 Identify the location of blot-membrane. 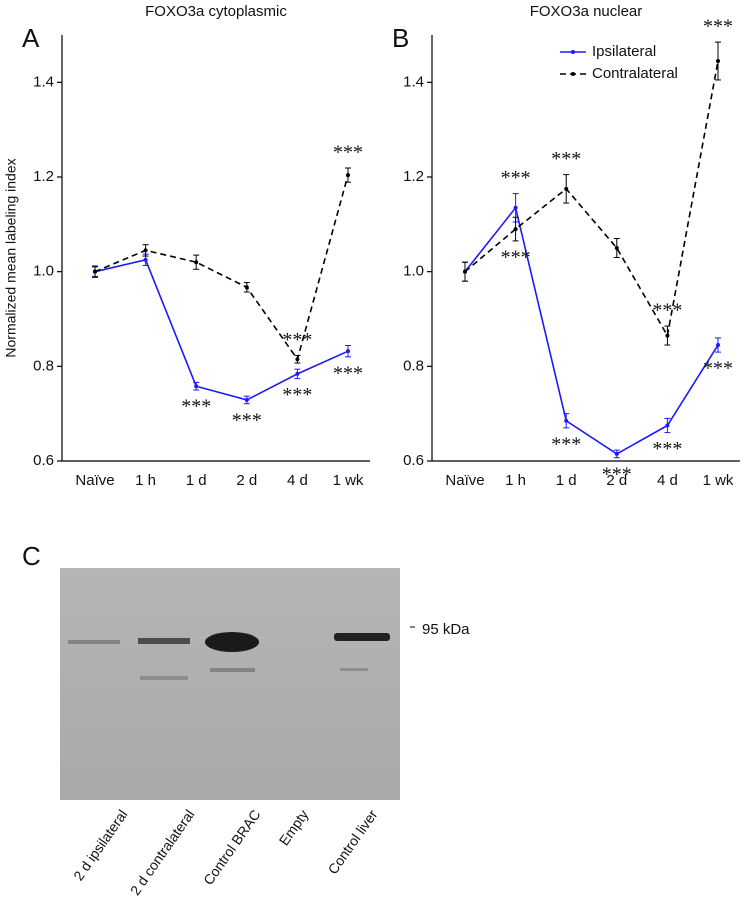
(230, 684).